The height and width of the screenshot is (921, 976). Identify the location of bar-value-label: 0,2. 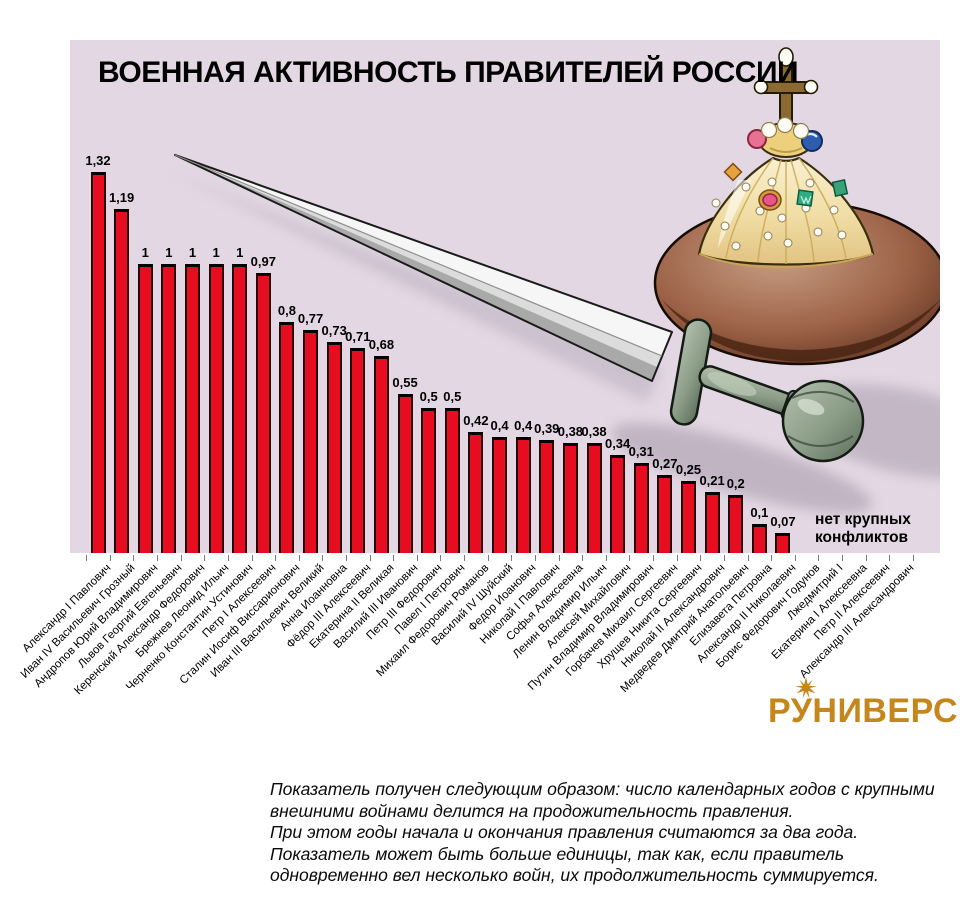
(735, 483).